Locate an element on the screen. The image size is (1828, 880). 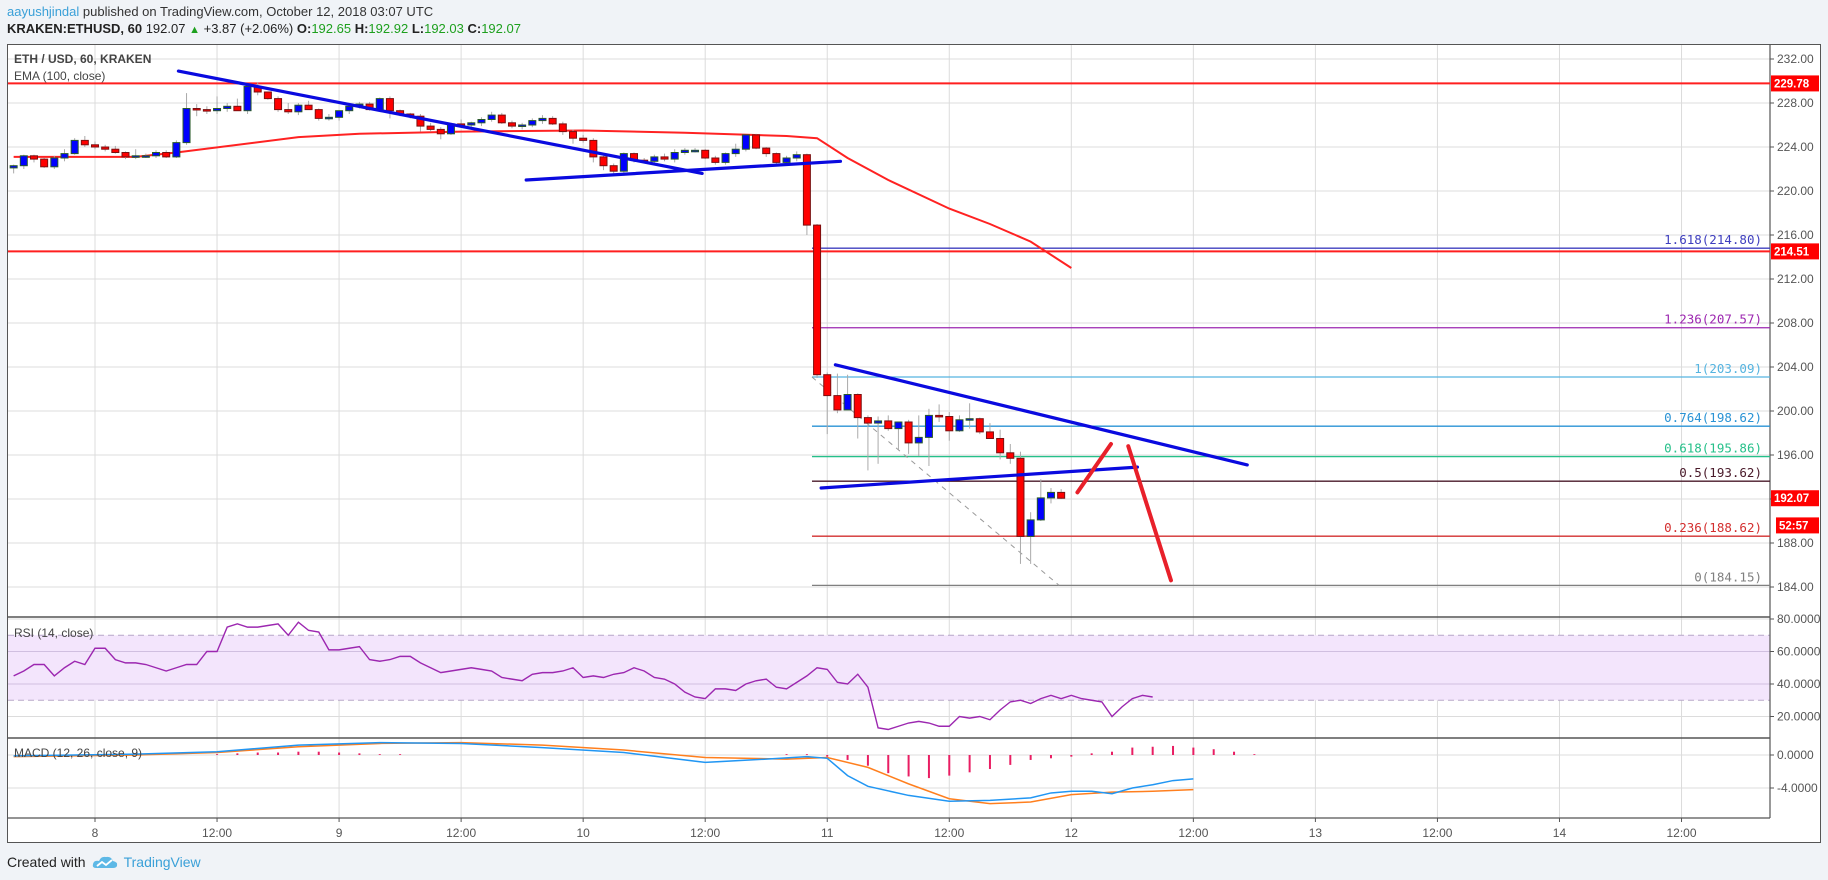
fib-level-label: 1.618(214.80) is located at coordinates (1713, 239).